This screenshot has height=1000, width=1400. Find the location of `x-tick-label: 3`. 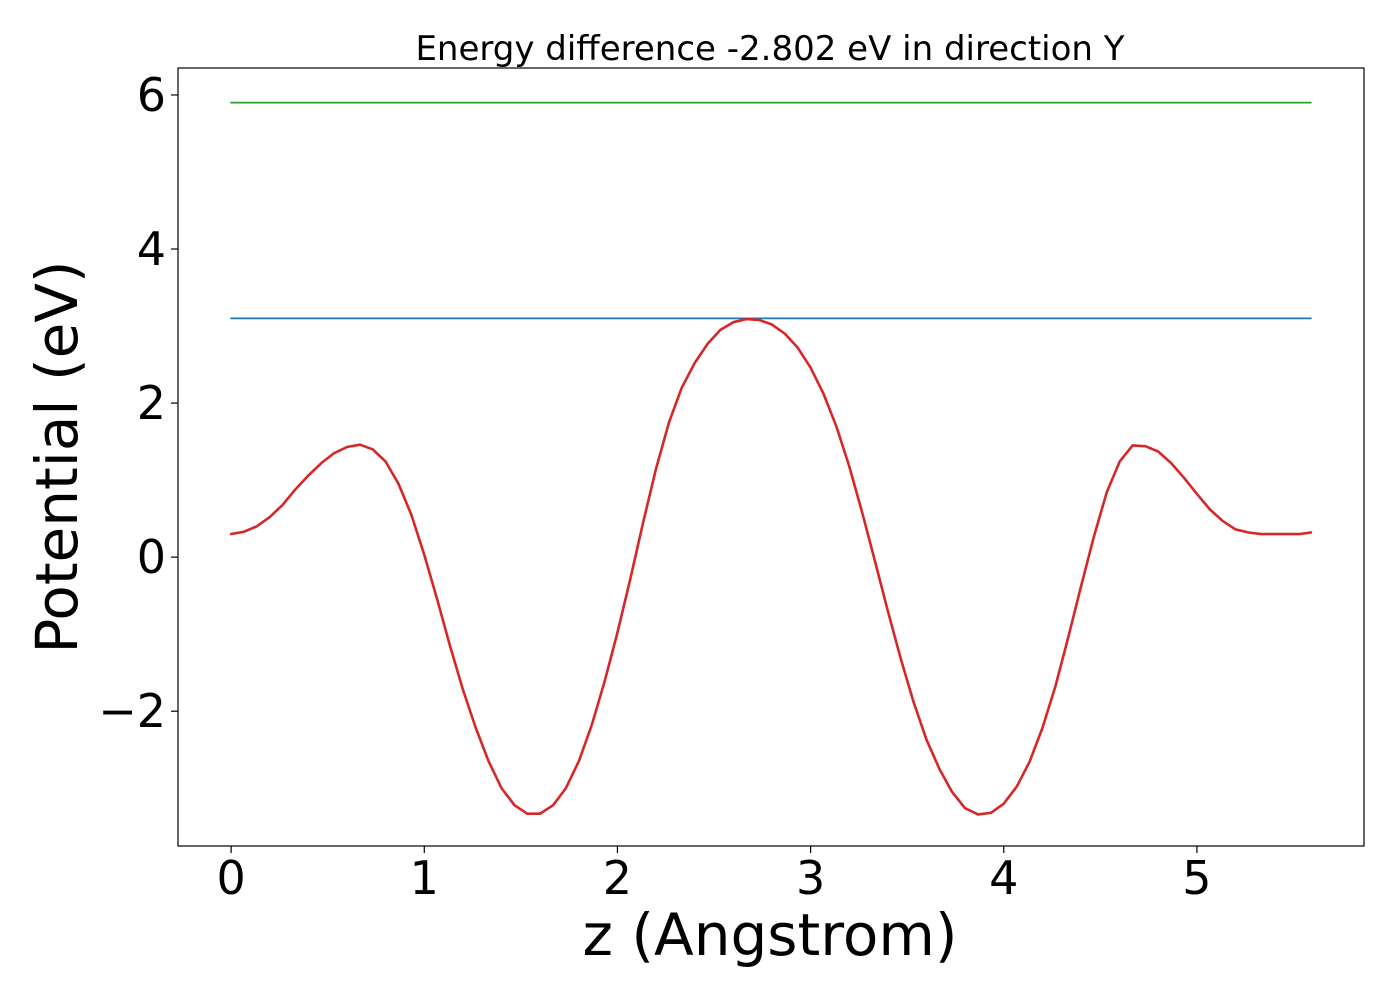

x-tick-label: 3 is located at coordinates (810, 878).